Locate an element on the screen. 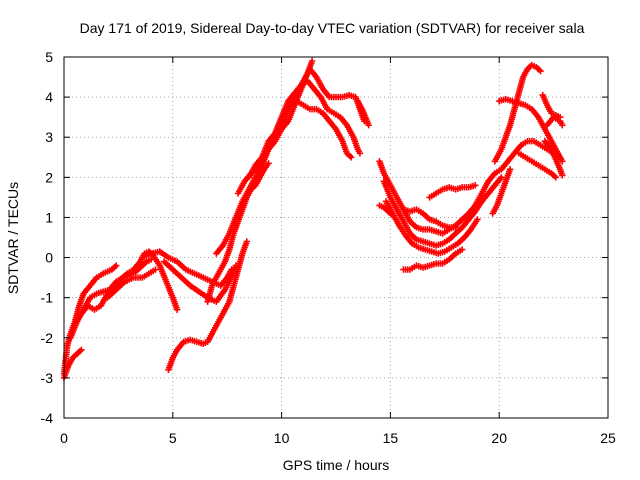 Image resolution: width=640 pixels, height=480 pixels. y-axis-label: SDTVAR / TECUs is located at coordinates (13, 238).